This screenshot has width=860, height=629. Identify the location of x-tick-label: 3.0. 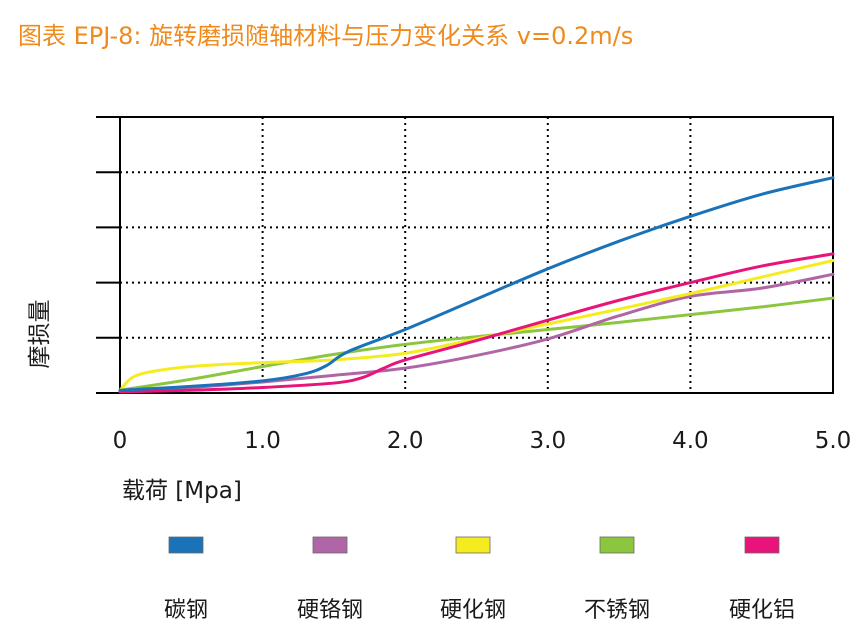
(548, 441).